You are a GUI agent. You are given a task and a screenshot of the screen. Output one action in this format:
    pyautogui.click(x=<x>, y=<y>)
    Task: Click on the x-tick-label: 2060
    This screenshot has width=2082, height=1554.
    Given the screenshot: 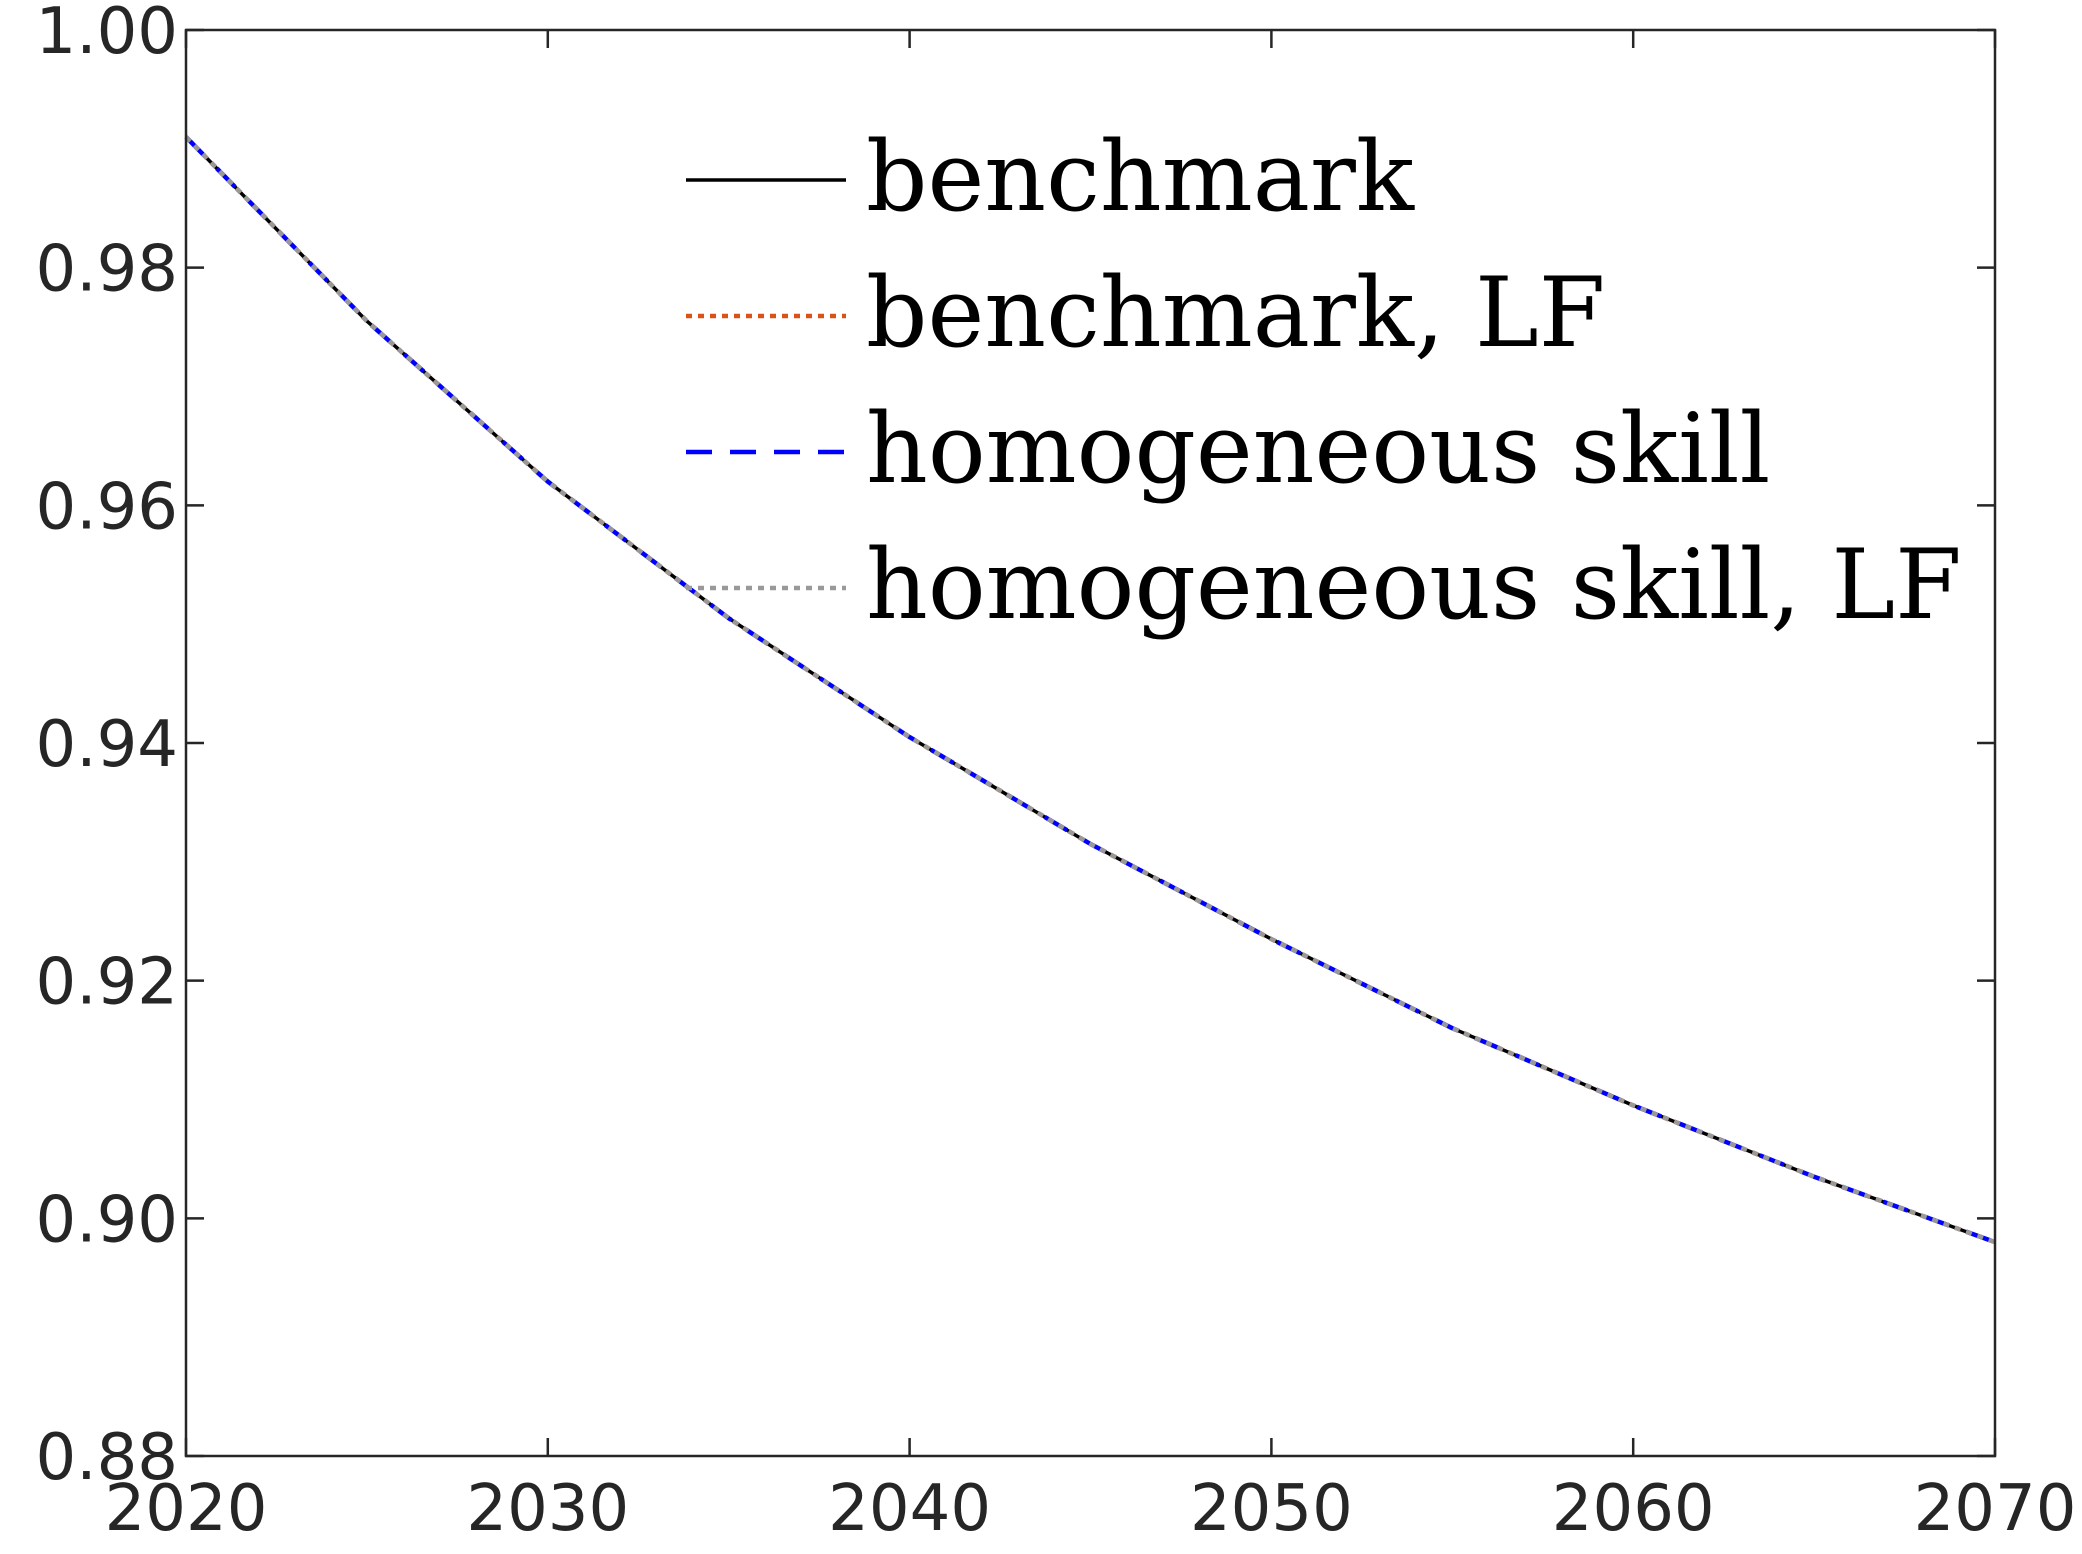 What is the action you would take?
    pyautogui.click(x=1633, y=1509)
    